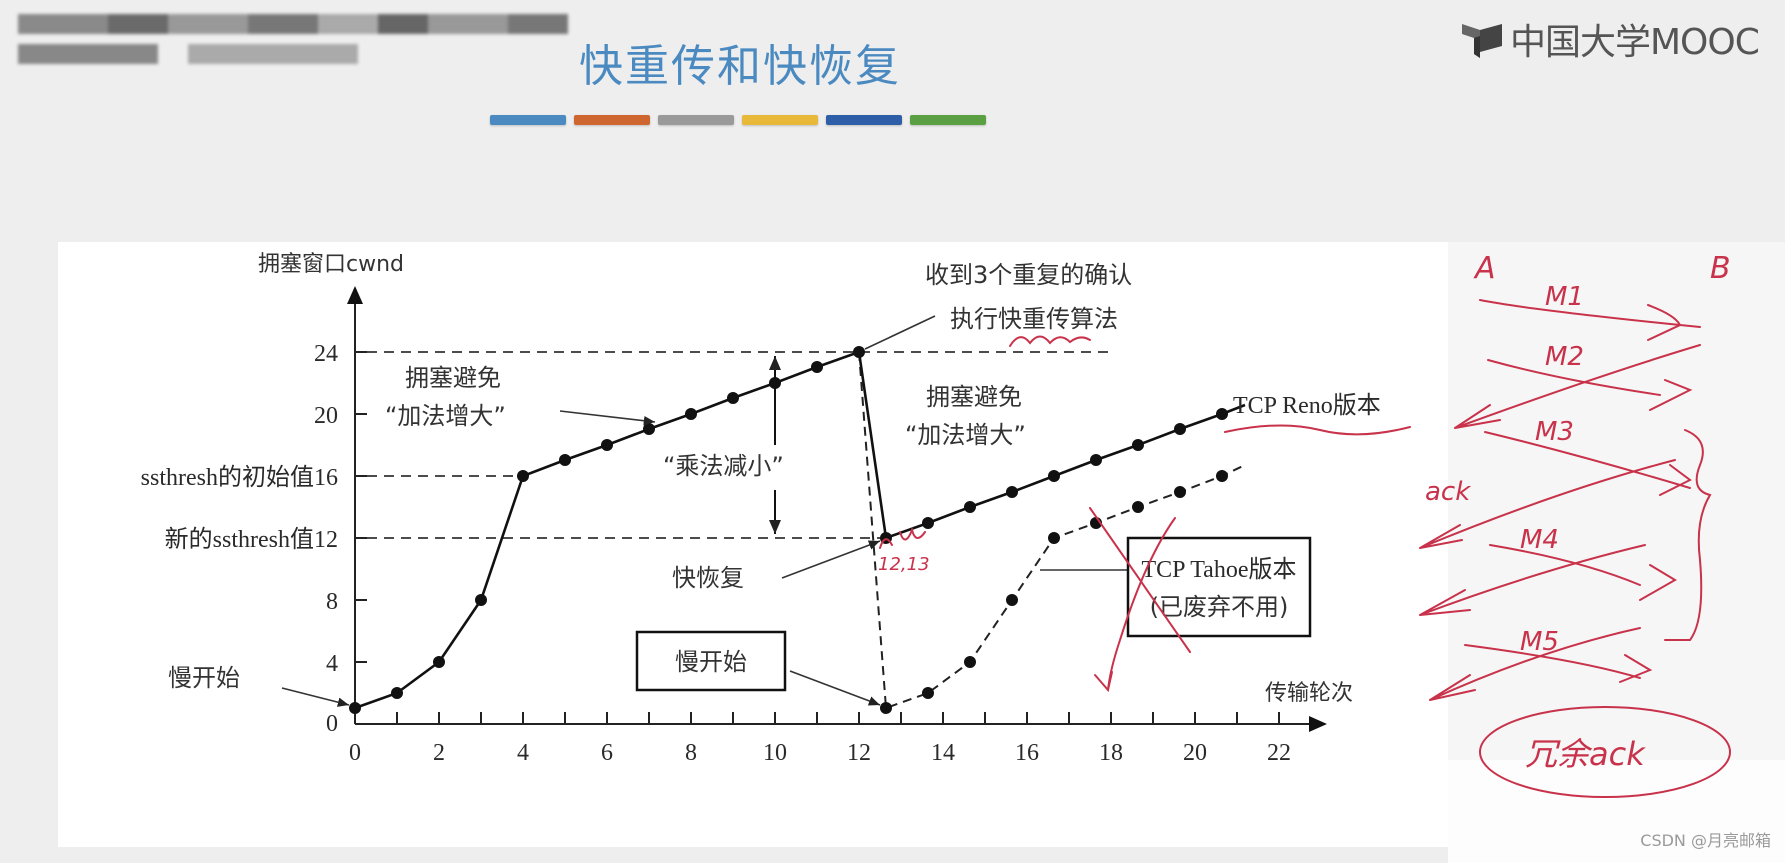  Describe the element at coordinates (239, 477) in the screenshot. I see `y-tick-16: ssthresh的初始值16` at that location.